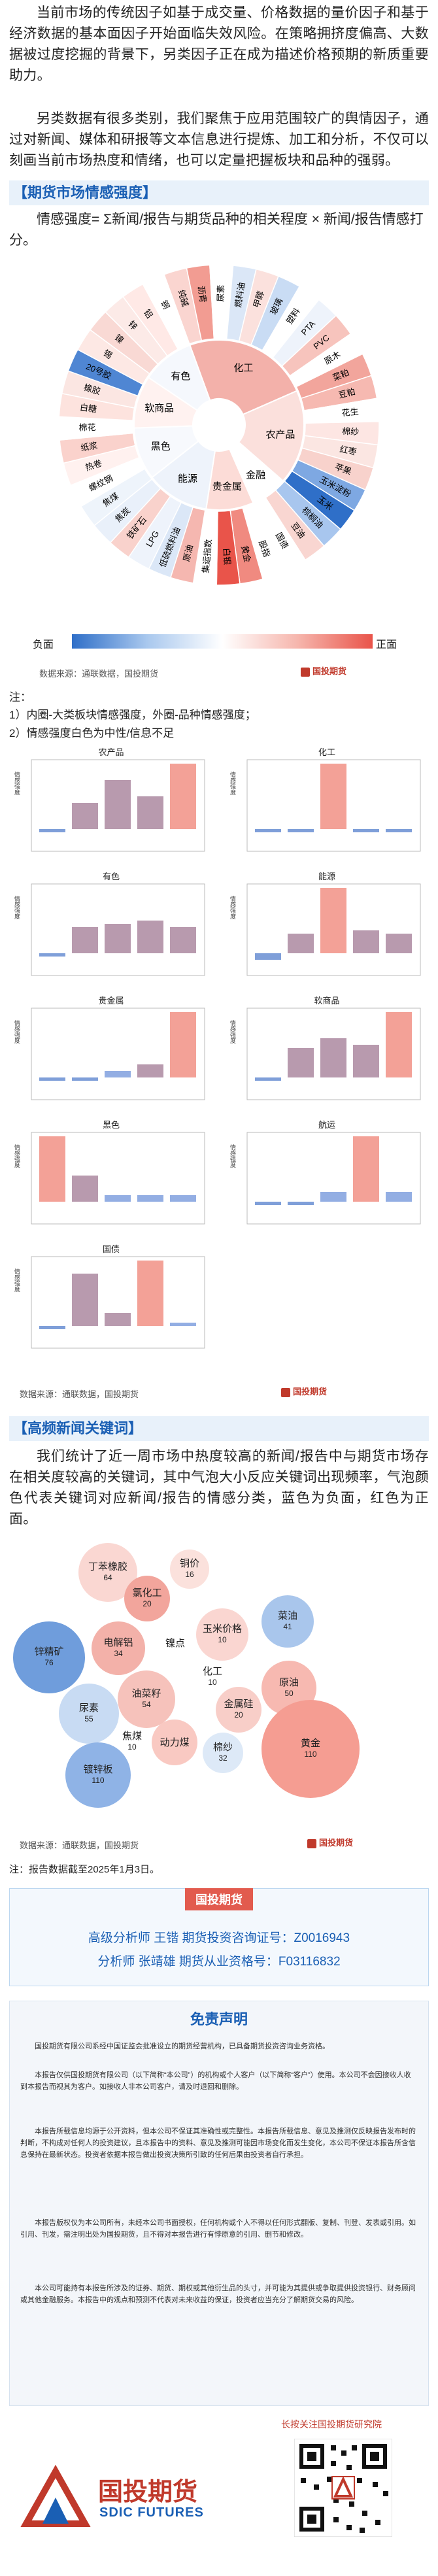 This screenshot has height=2576, width=438. What do you see at coordinates (111, 1001) in the screenshot?
I see `mini-chart-title: 贵金属` at bounding box center [111, 1001].